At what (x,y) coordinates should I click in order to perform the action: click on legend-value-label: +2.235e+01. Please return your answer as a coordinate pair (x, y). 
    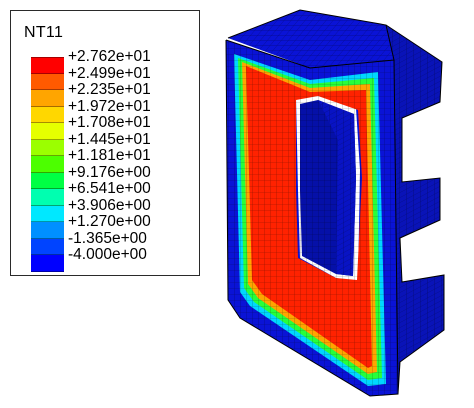
    Looking at the image, I should click on (109, 89).